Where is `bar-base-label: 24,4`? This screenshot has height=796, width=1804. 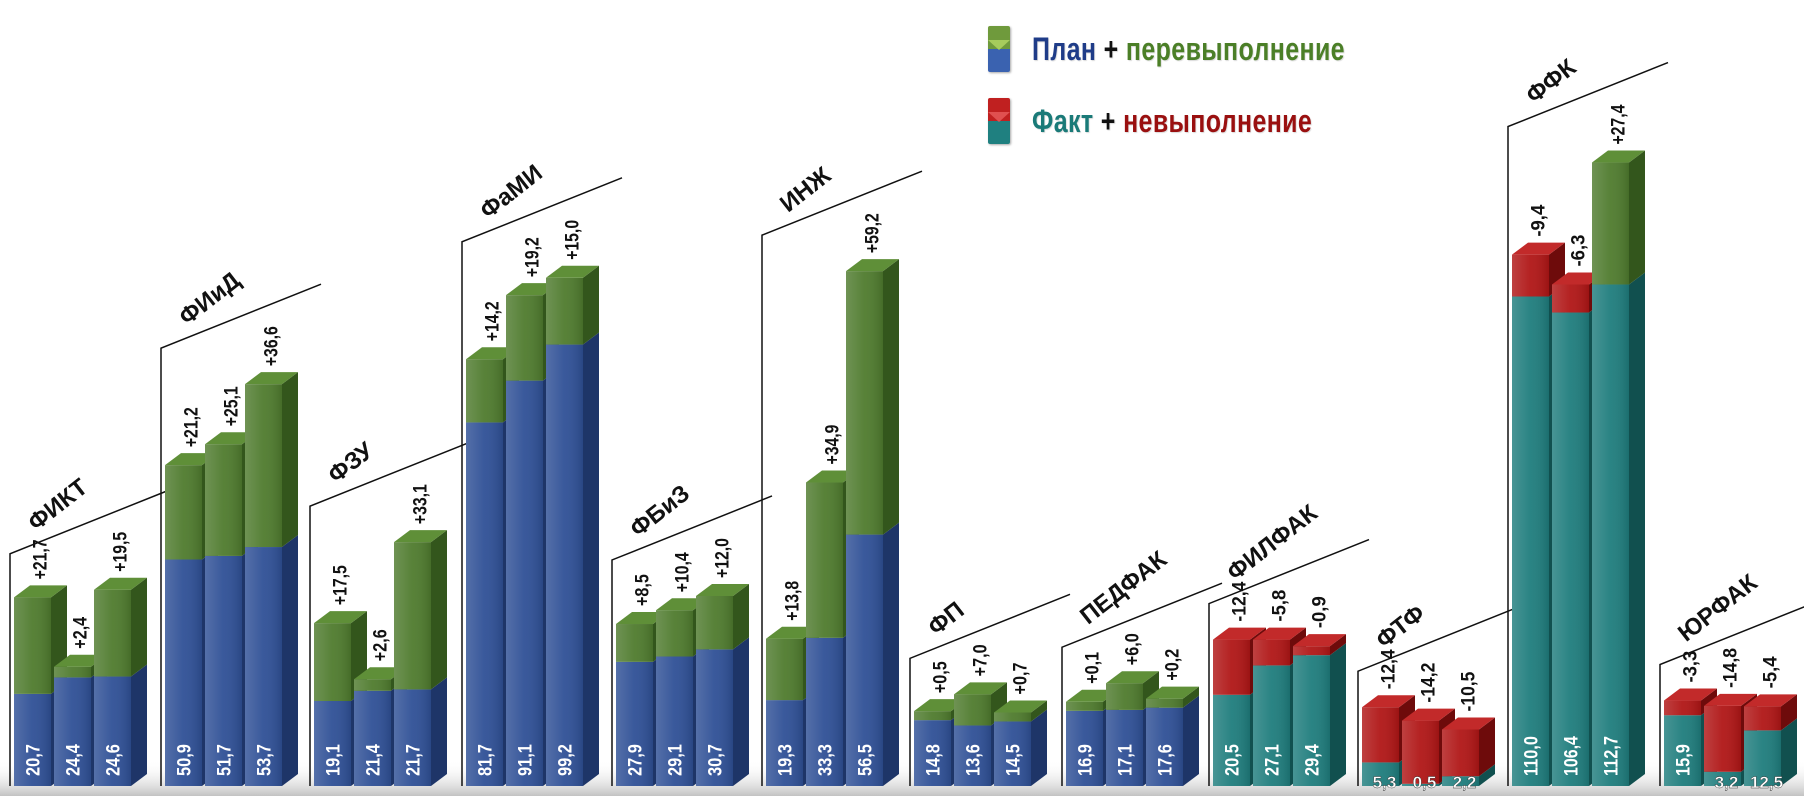
bar-base-label: 24,4 is located at coordinates (74, 760).